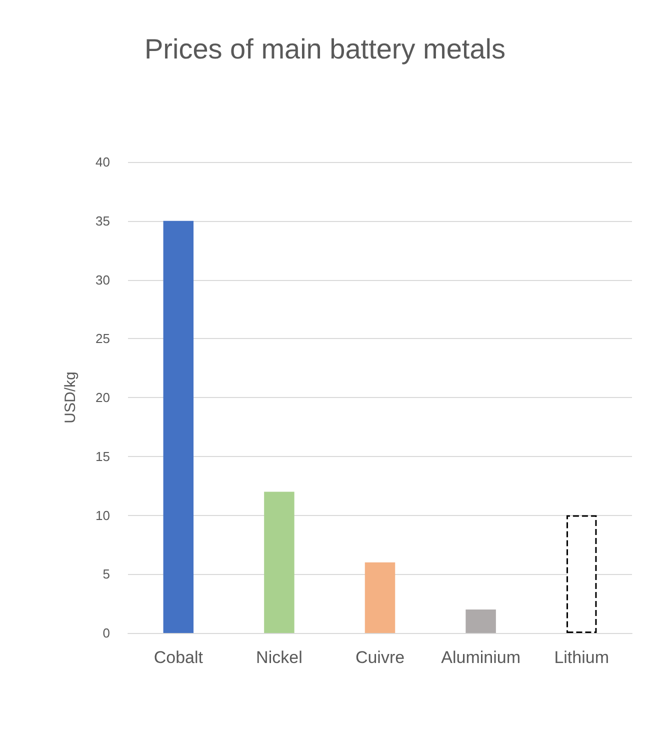 The width and height of the screenshot is (650, 744). Describe the element at coordinates (279, 657) in the screenshot. I see `x-tick-label: Nickel` at that location.